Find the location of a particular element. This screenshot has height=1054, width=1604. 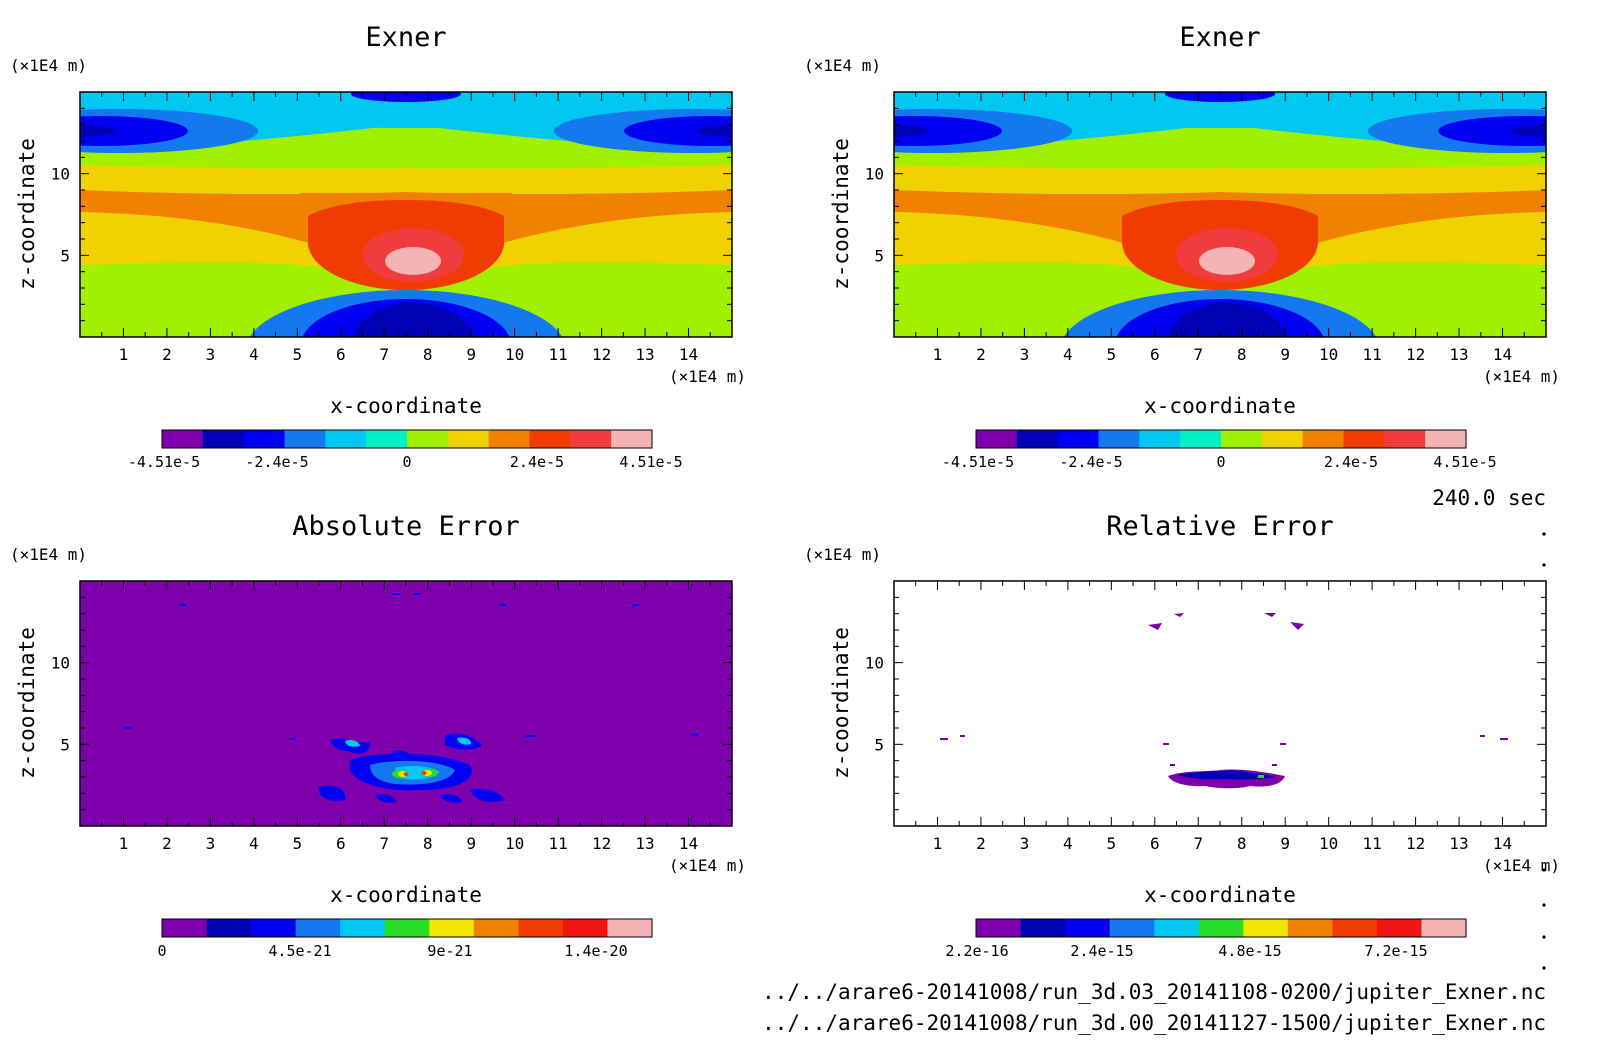

colorbar-tick-label: 2.4e-15 is located at coordinates (1101, 951).